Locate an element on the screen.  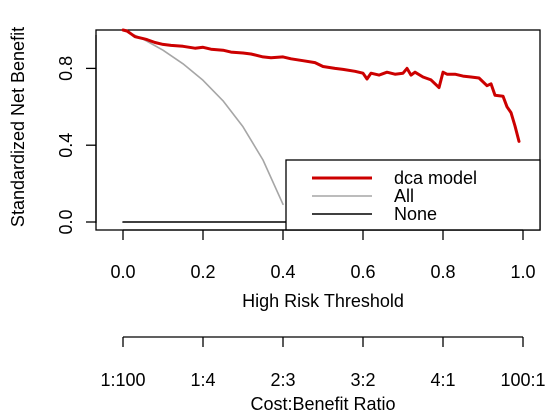
x-axis: 0.0 0.2 0.4 0.6 0.8 1.0 is located at coordinates (323, 255).